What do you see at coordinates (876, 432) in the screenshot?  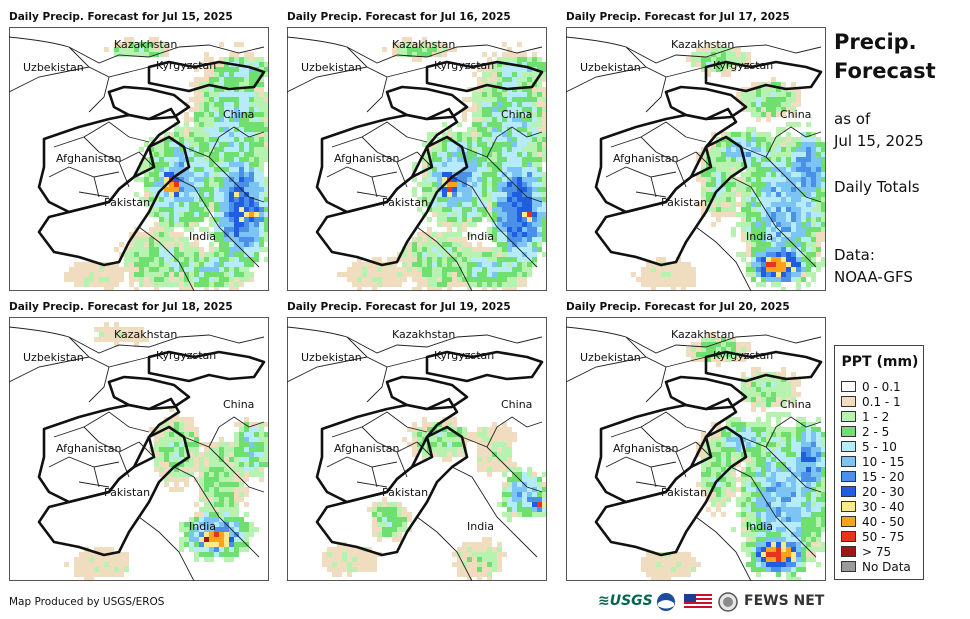 I see `legend-label: 2 - 5` at bounding box center [876, 432].